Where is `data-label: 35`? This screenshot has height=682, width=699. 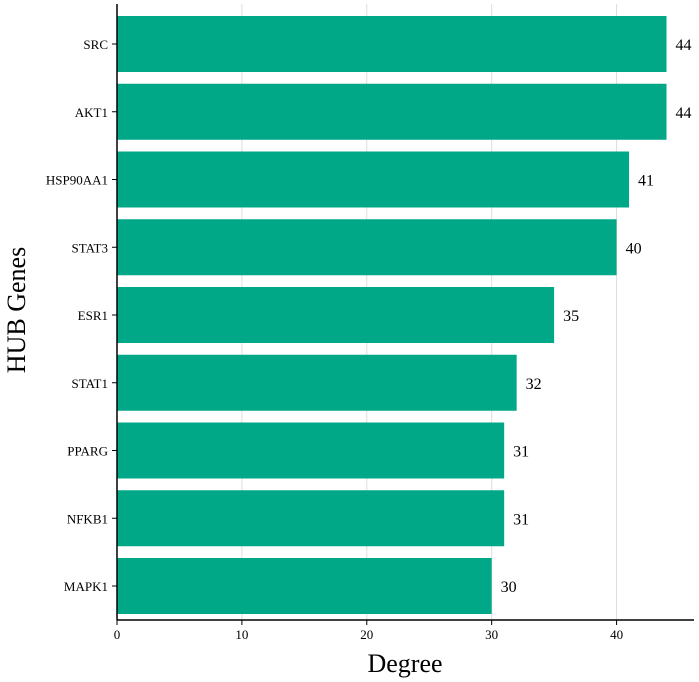 data-label: 35 is located at coordinates (571, 316).